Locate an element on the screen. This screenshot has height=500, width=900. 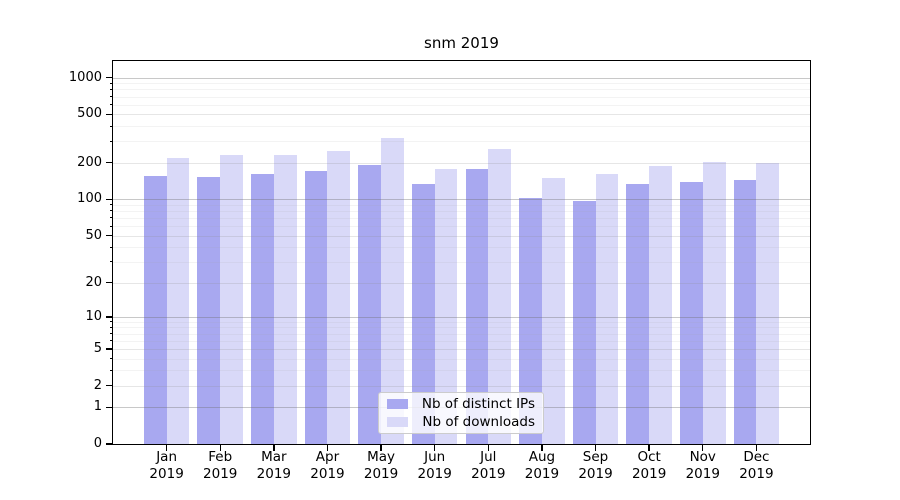
x-axis-tick-label: Apr 2019 is located at coordinates (327, 466).